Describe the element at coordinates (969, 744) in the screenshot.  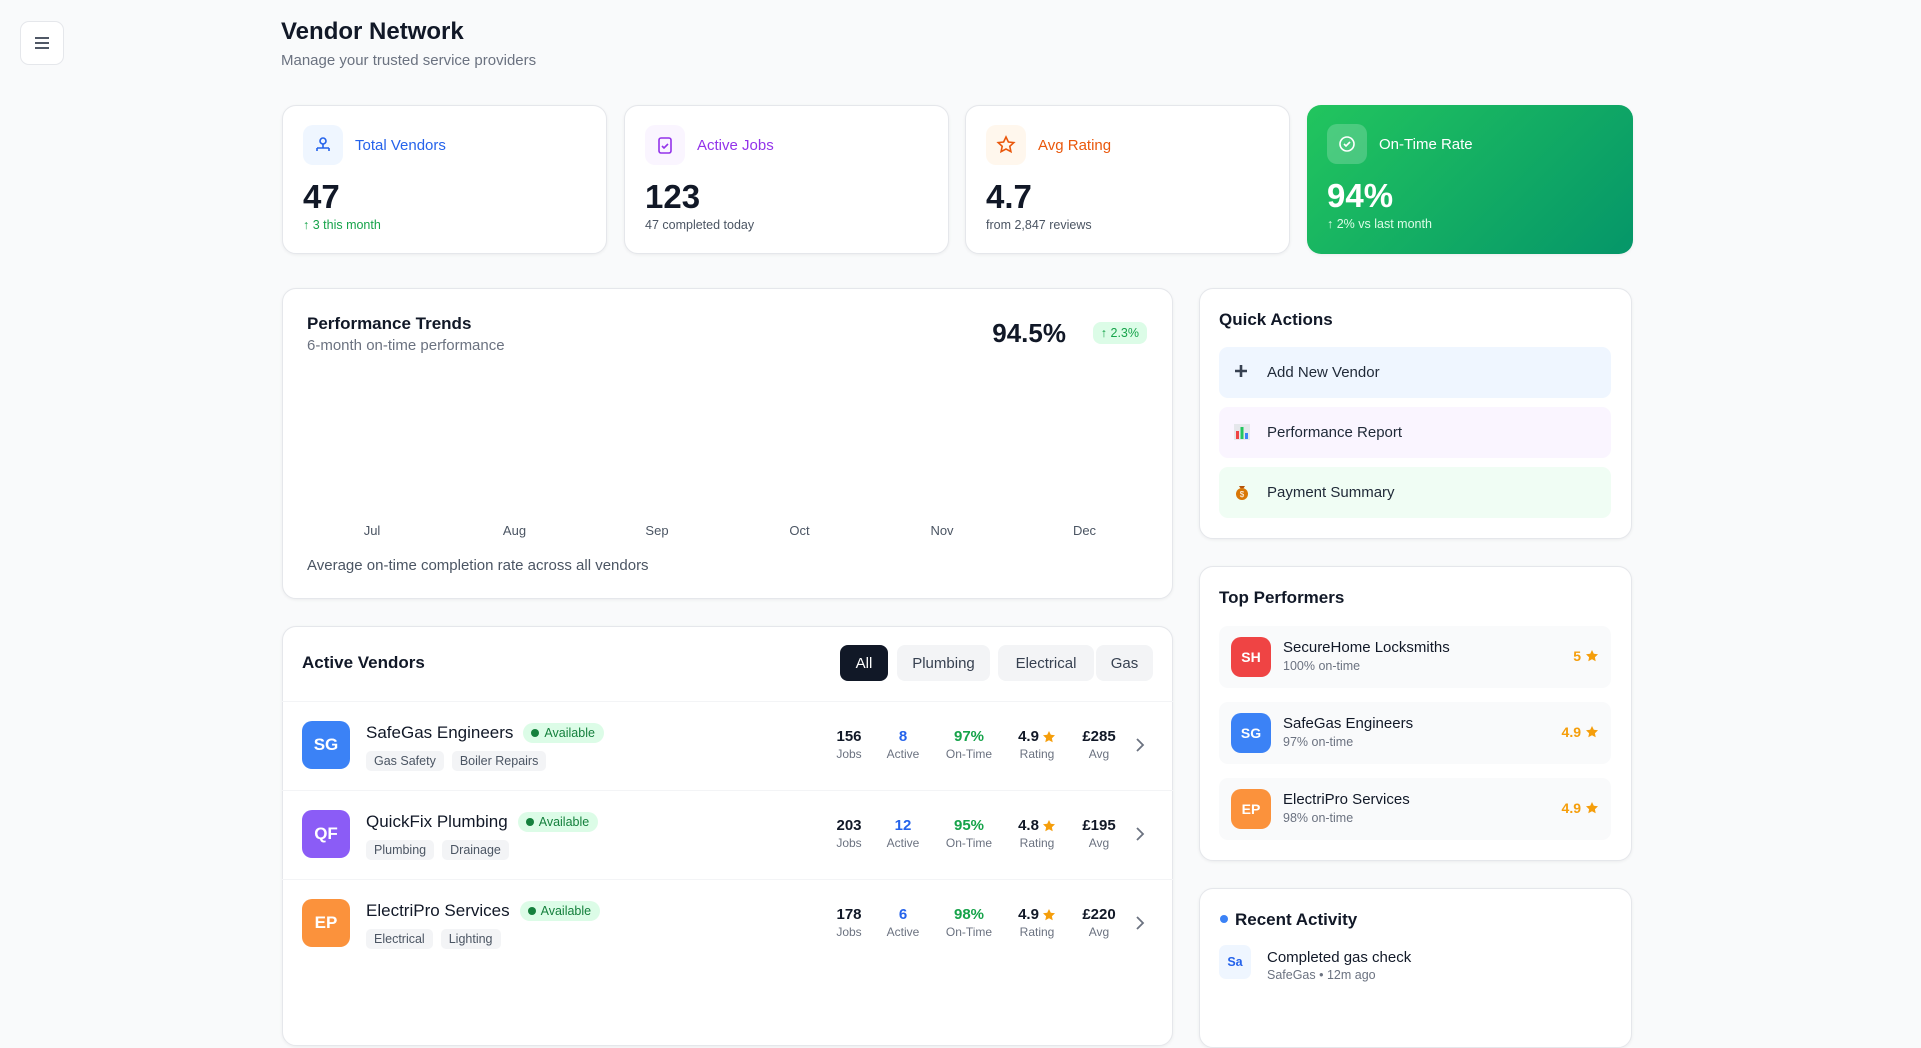
I see `vendor-stat: 97% On-Time` at that location.